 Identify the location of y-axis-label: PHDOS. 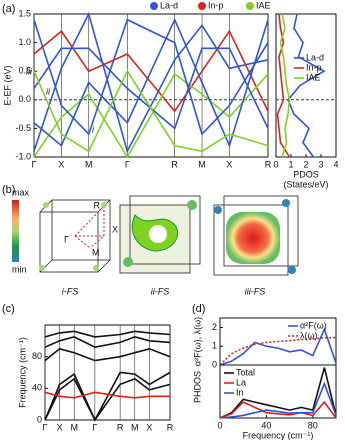
(197, 387).